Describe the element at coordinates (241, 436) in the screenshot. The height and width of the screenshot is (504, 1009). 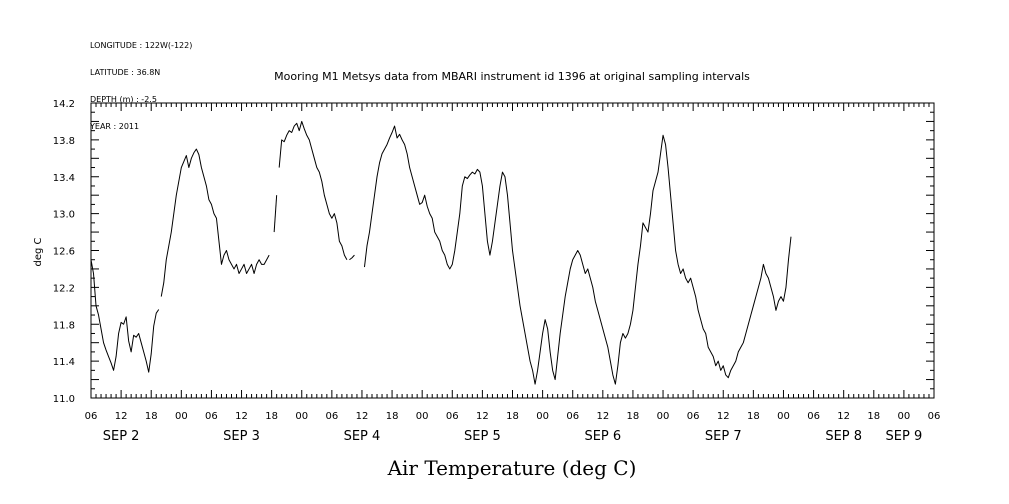
I see `x-day-label: SEP 3` at that location.